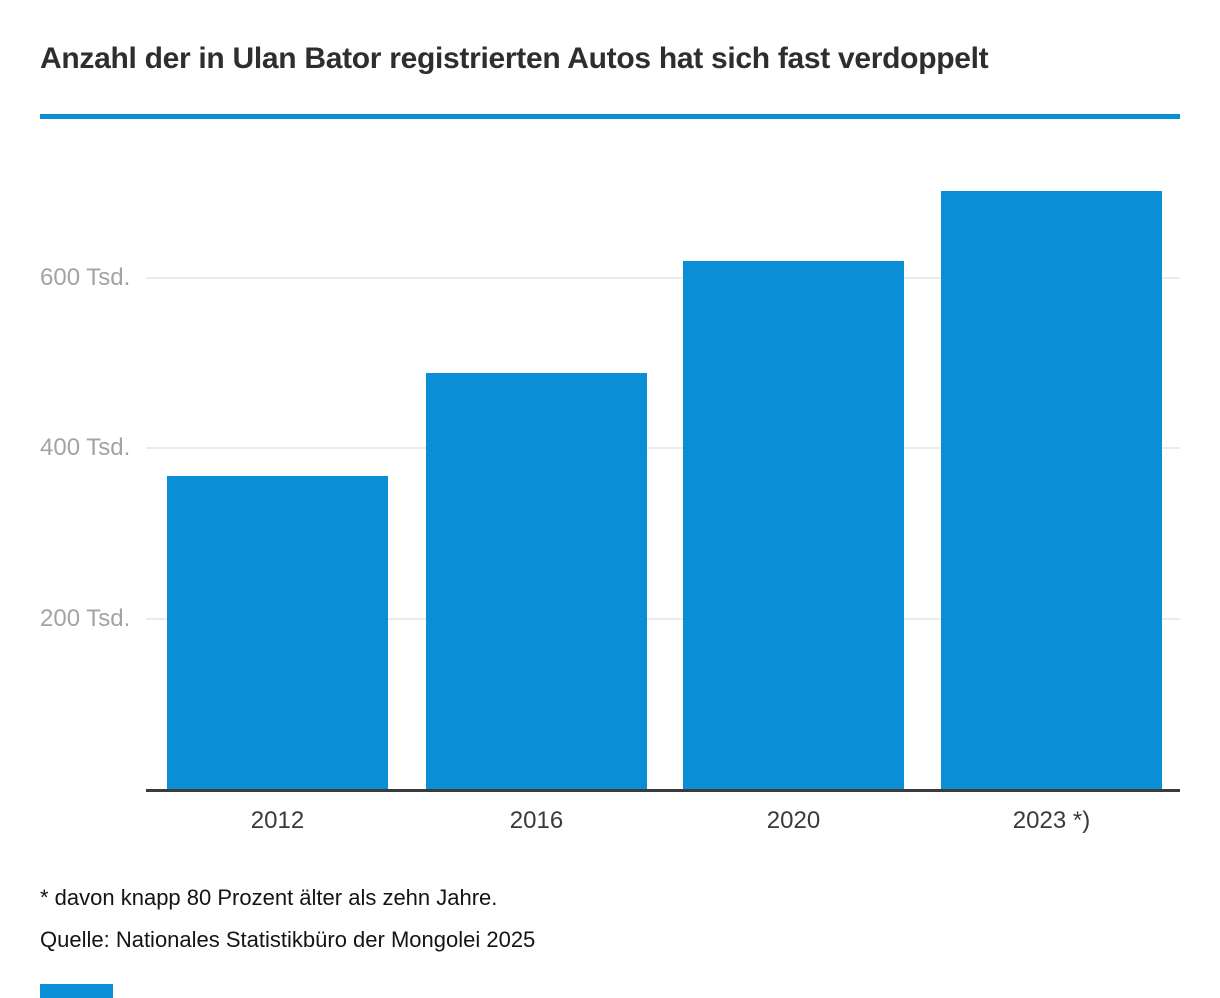  I want to click on x-axis-tick-label: 2016, so click(536, 820).